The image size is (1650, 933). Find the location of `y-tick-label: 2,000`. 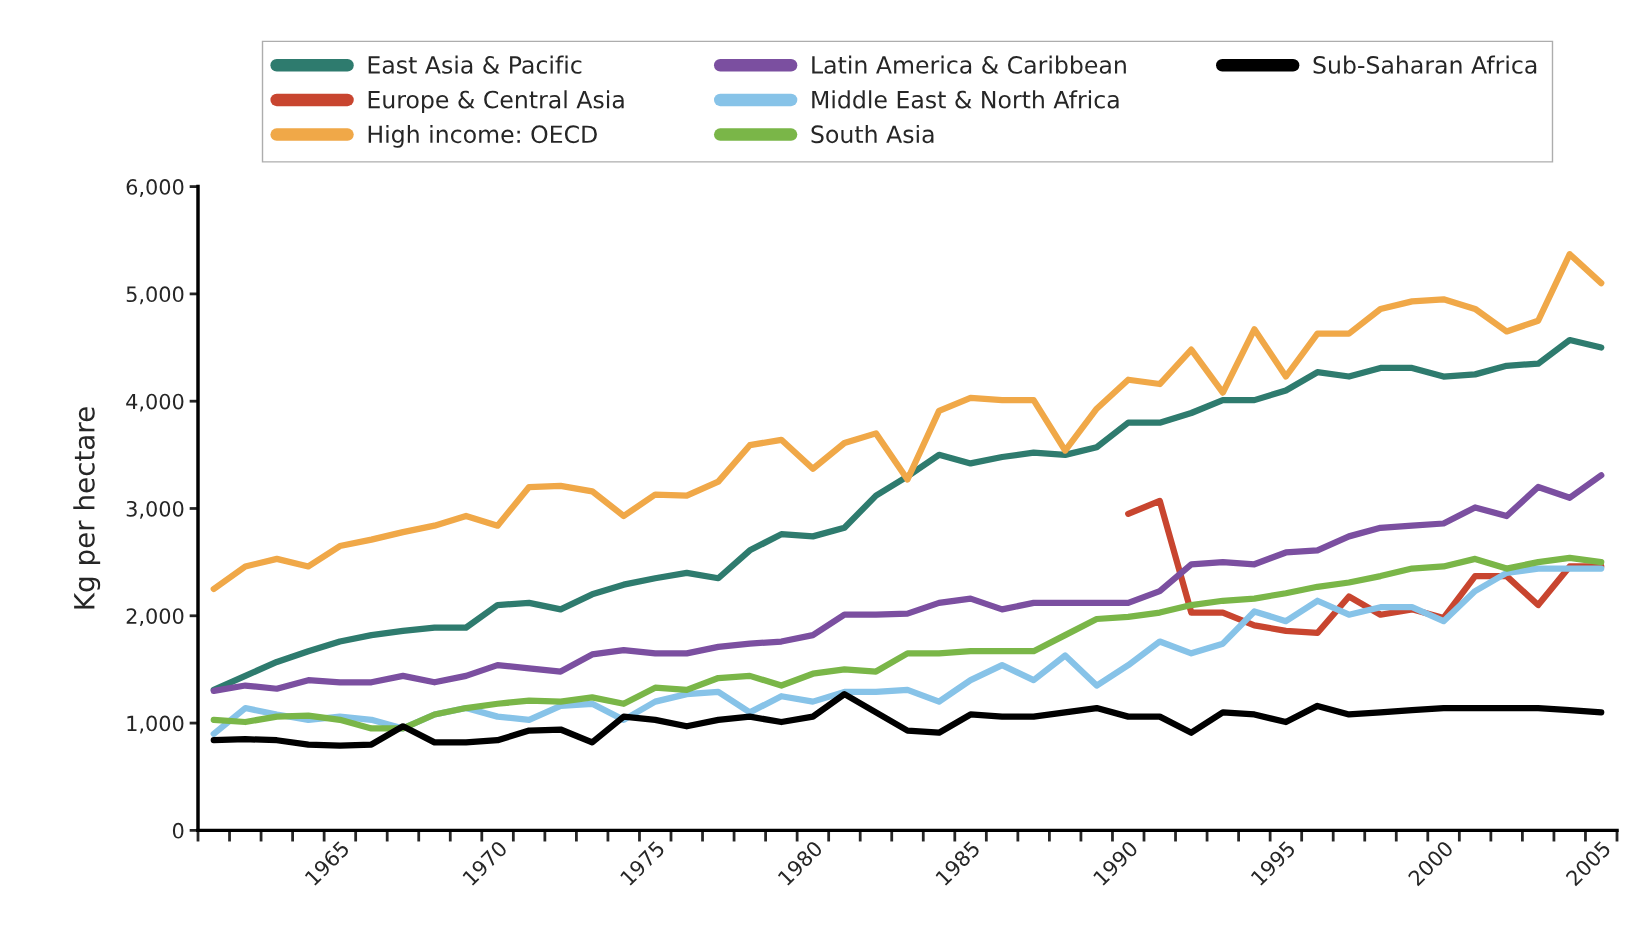

y-tick-label: 2,000 is located at coordinates (155, 617).